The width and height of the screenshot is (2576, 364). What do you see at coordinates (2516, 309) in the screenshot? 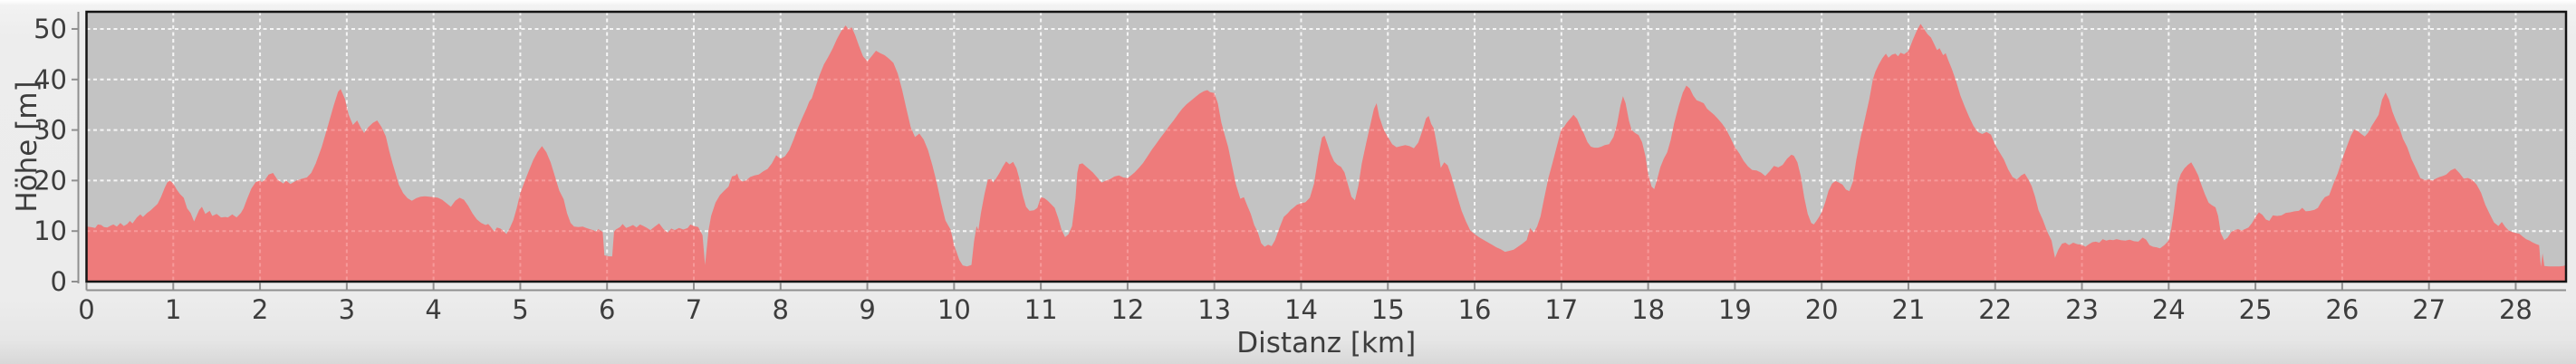
I see `x-tick-label-28: 28` at bounding box center [2516, 309].